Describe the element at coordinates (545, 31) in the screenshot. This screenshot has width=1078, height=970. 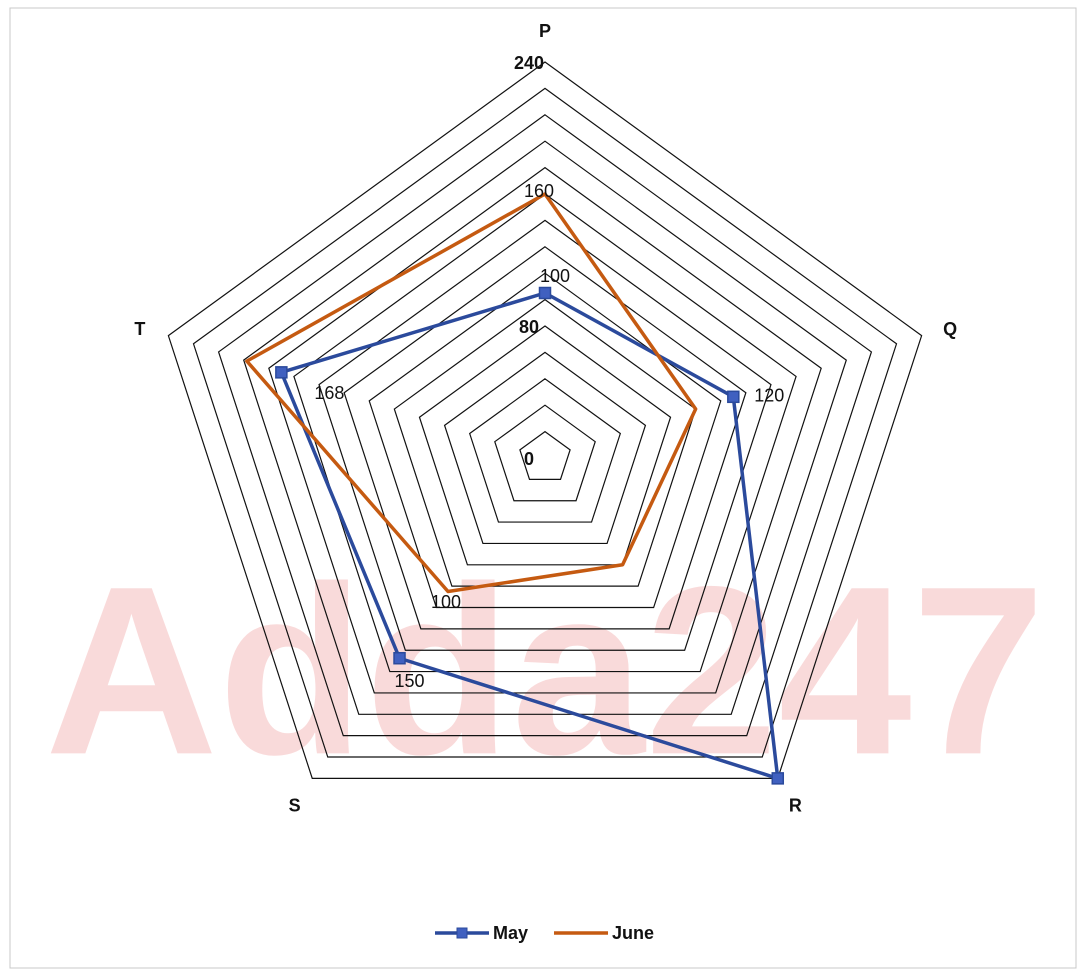
I see `category-label: P` at that location.